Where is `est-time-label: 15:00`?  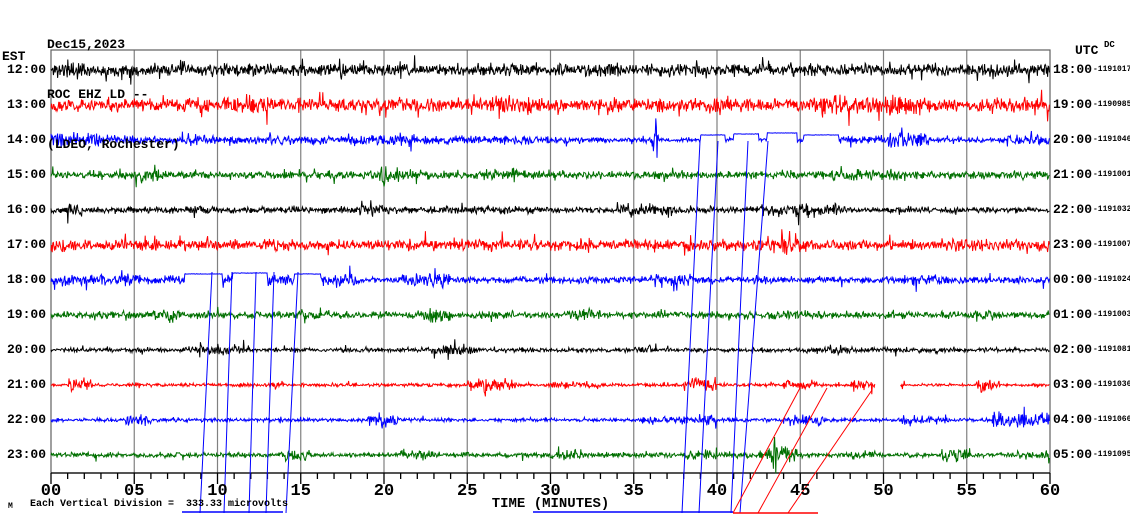
est-time-label: 15:00 is located at coordinates (26, 174).